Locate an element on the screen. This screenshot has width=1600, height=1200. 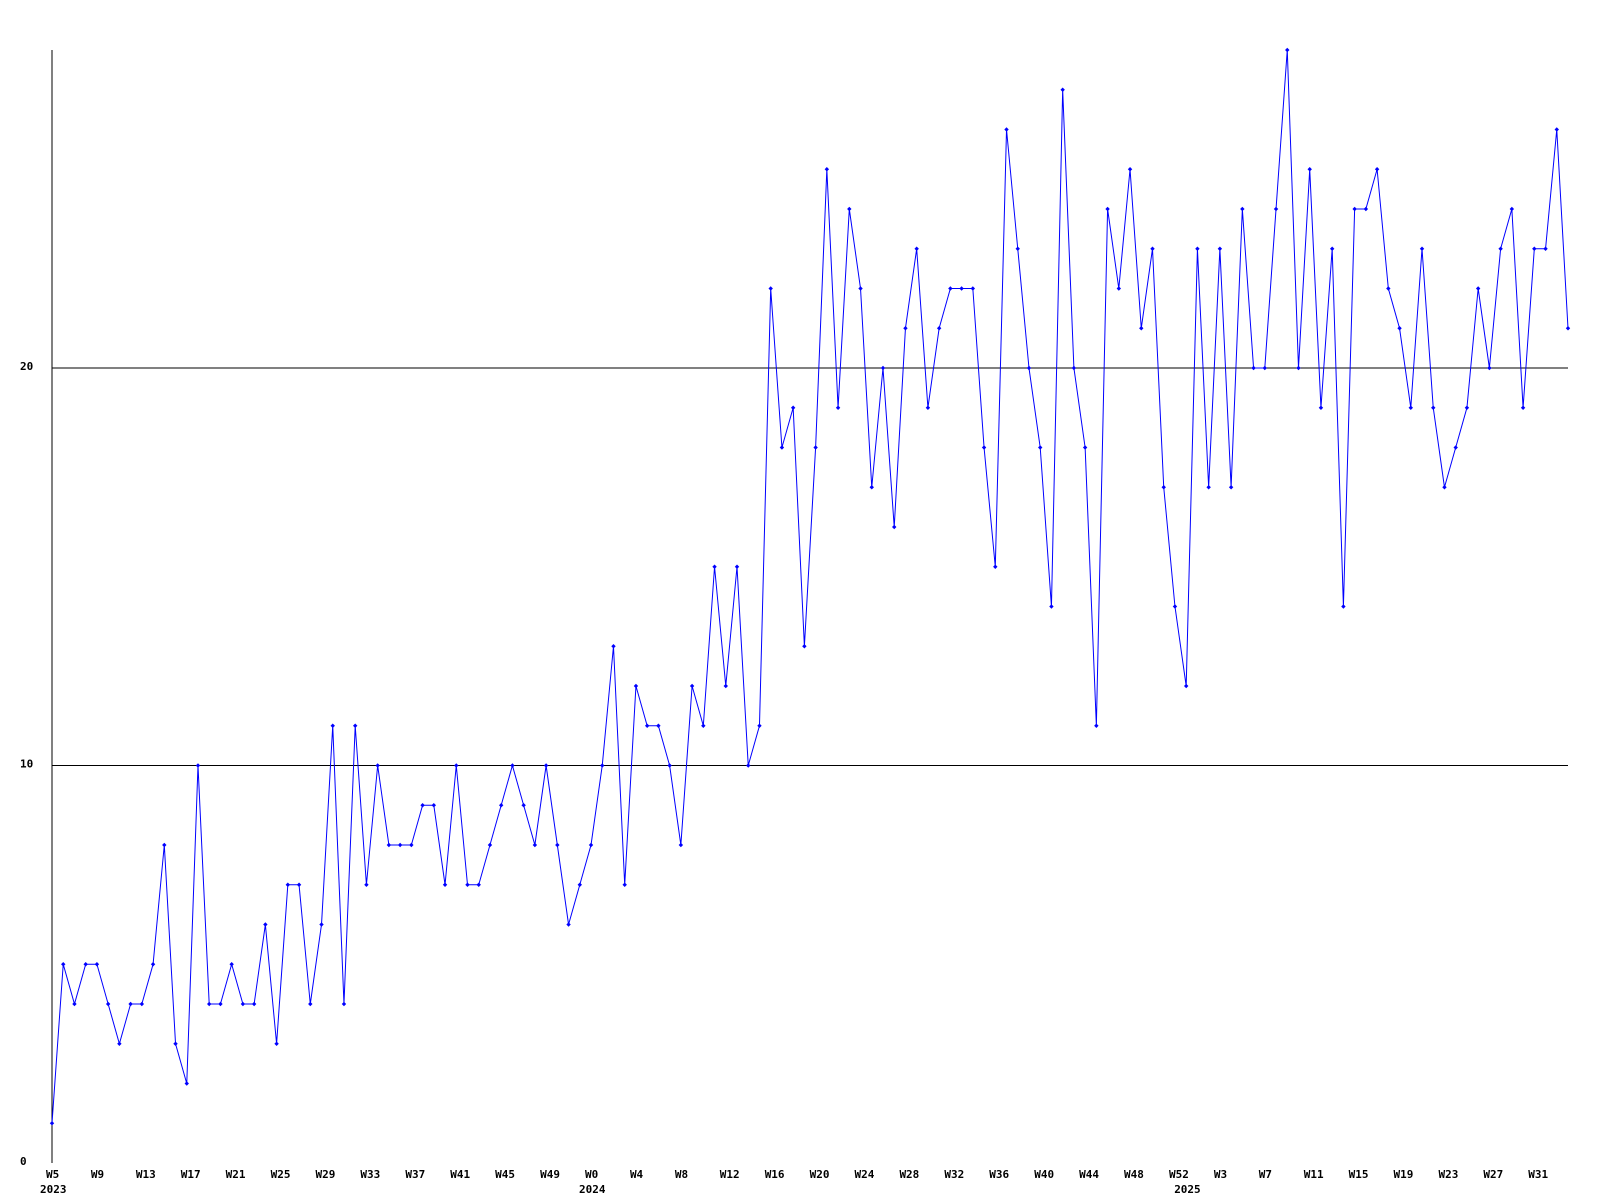
x-tick-label: W4 is located at coordinates (637, 1174).